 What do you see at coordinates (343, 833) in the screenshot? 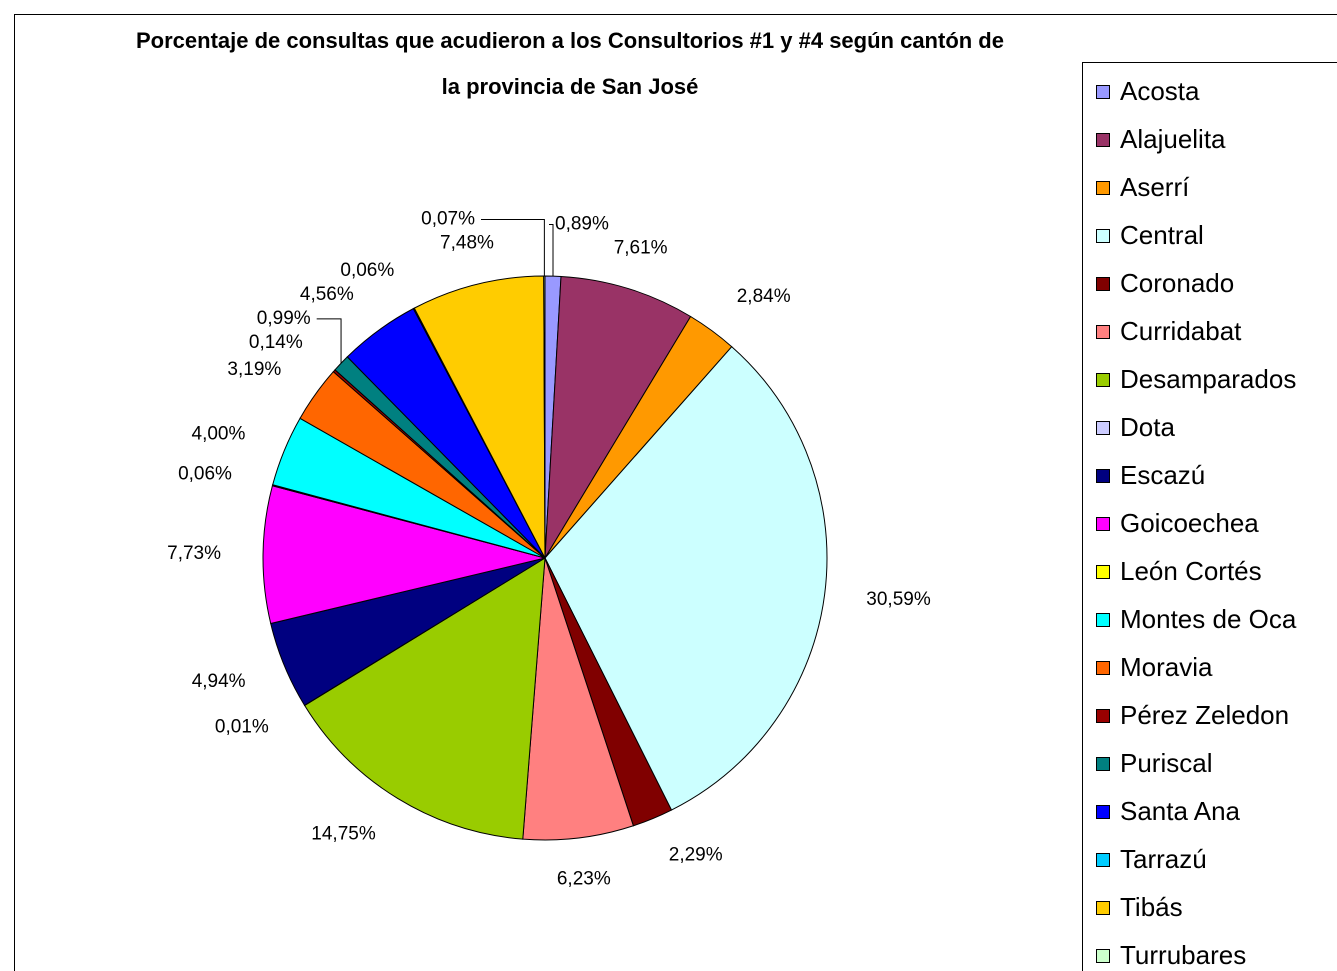
I see `data-label: 14,75%` at bounding box center [343, 833].